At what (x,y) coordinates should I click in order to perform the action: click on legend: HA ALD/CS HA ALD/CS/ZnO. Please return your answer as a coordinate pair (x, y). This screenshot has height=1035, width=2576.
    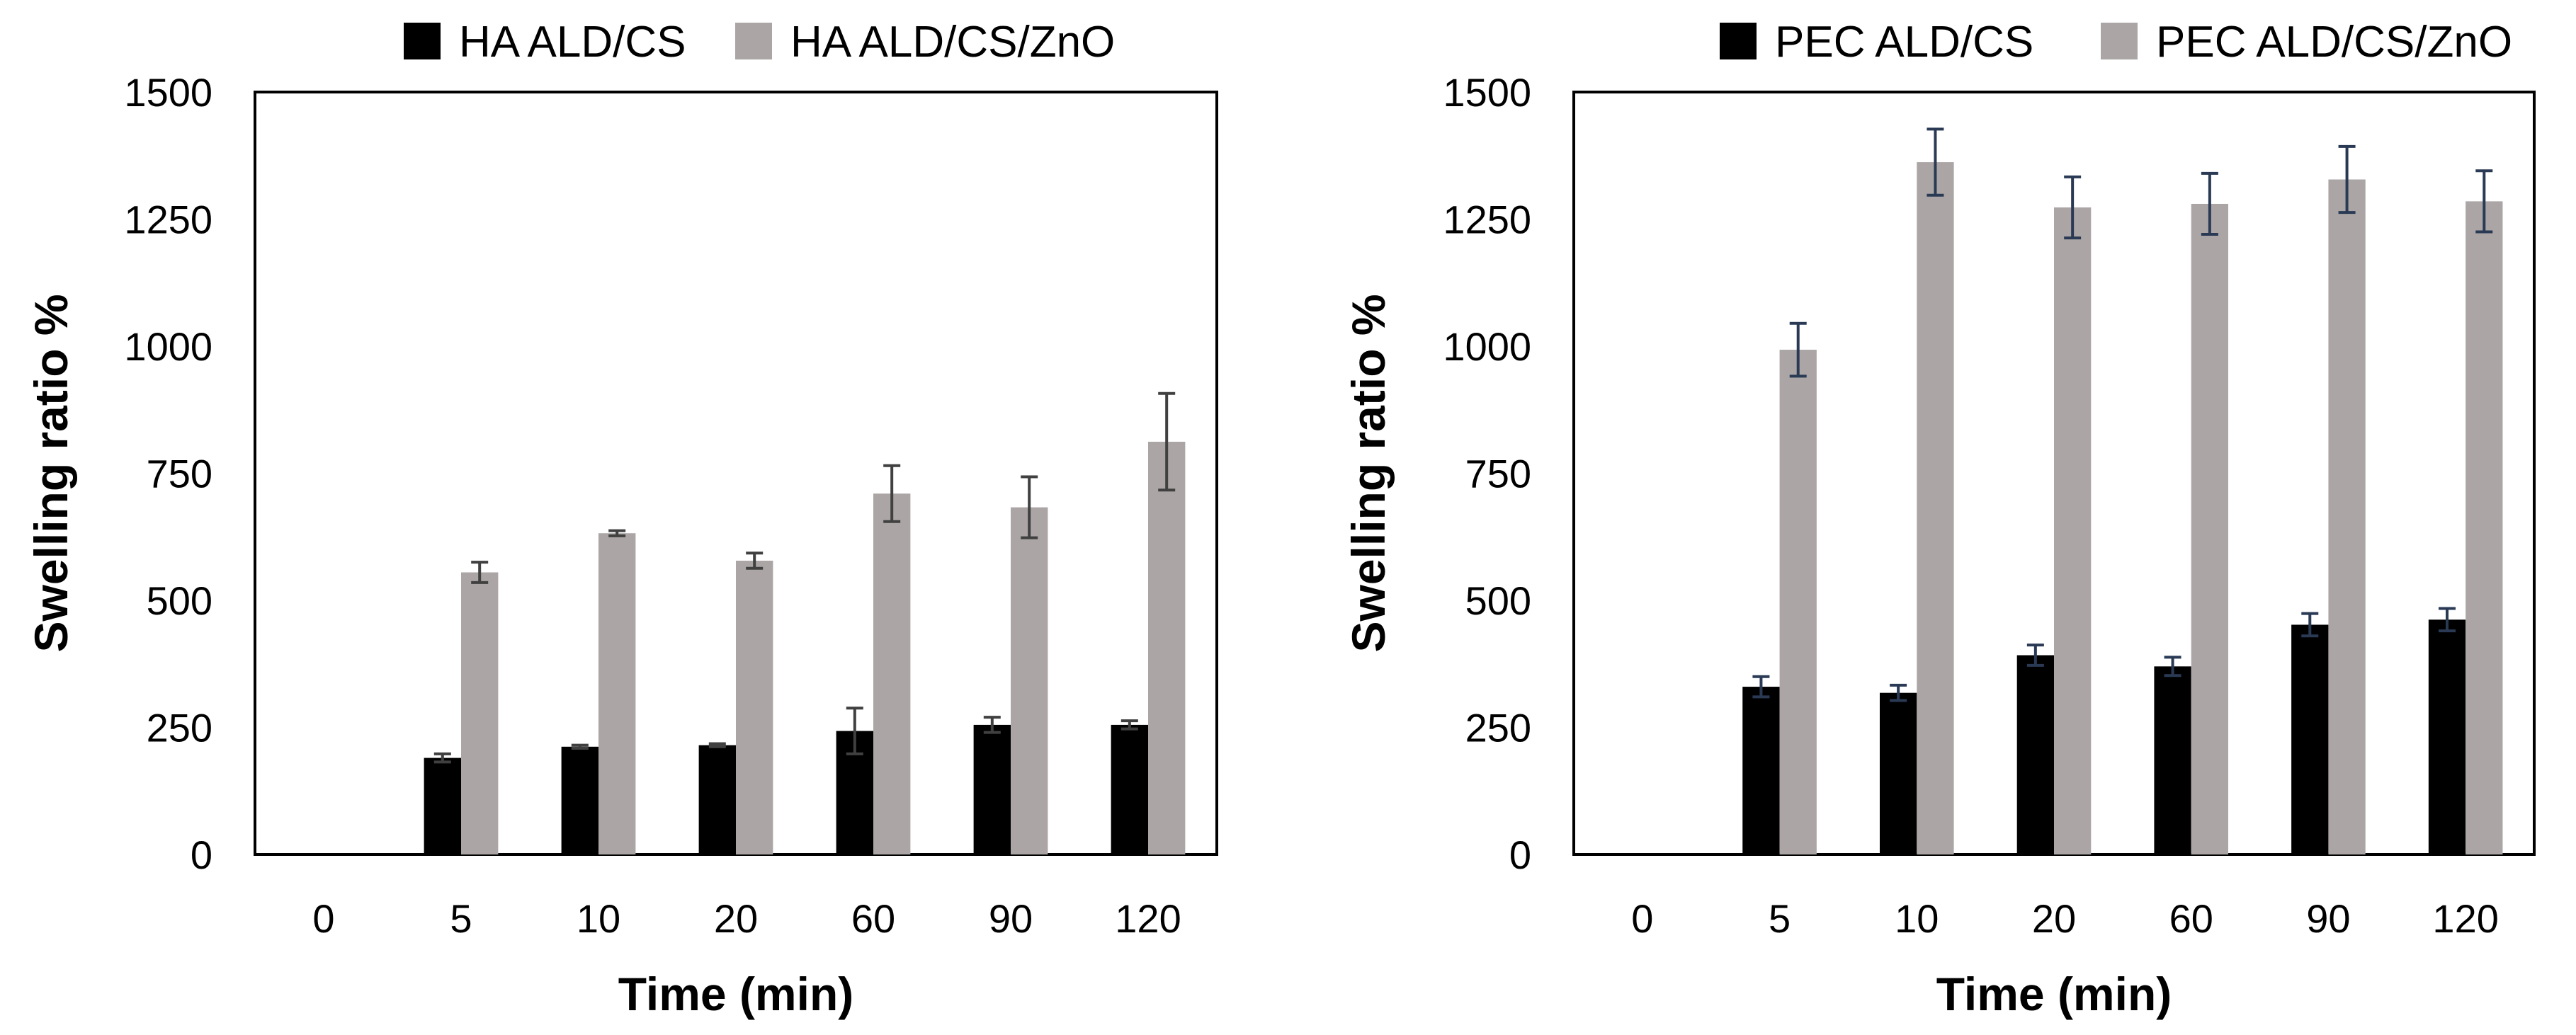
    Looking at the image, I should click on (759, 42).